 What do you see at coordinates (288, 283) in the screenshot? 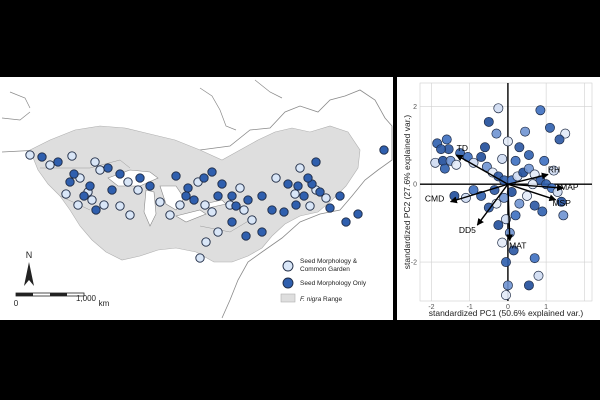
I see `legend-filled-marker` at bounding box center [288, 283].